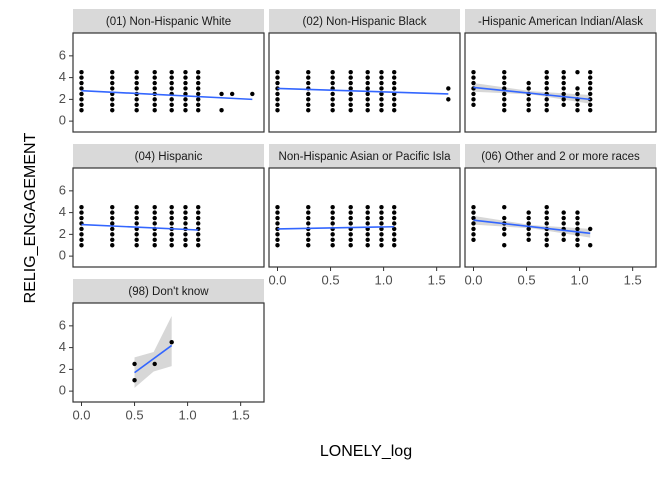 This screenshot has width=672, height=480. Describe the element at coordinates (153, 352) in the screenshot. I see `confidence-band` at that location.